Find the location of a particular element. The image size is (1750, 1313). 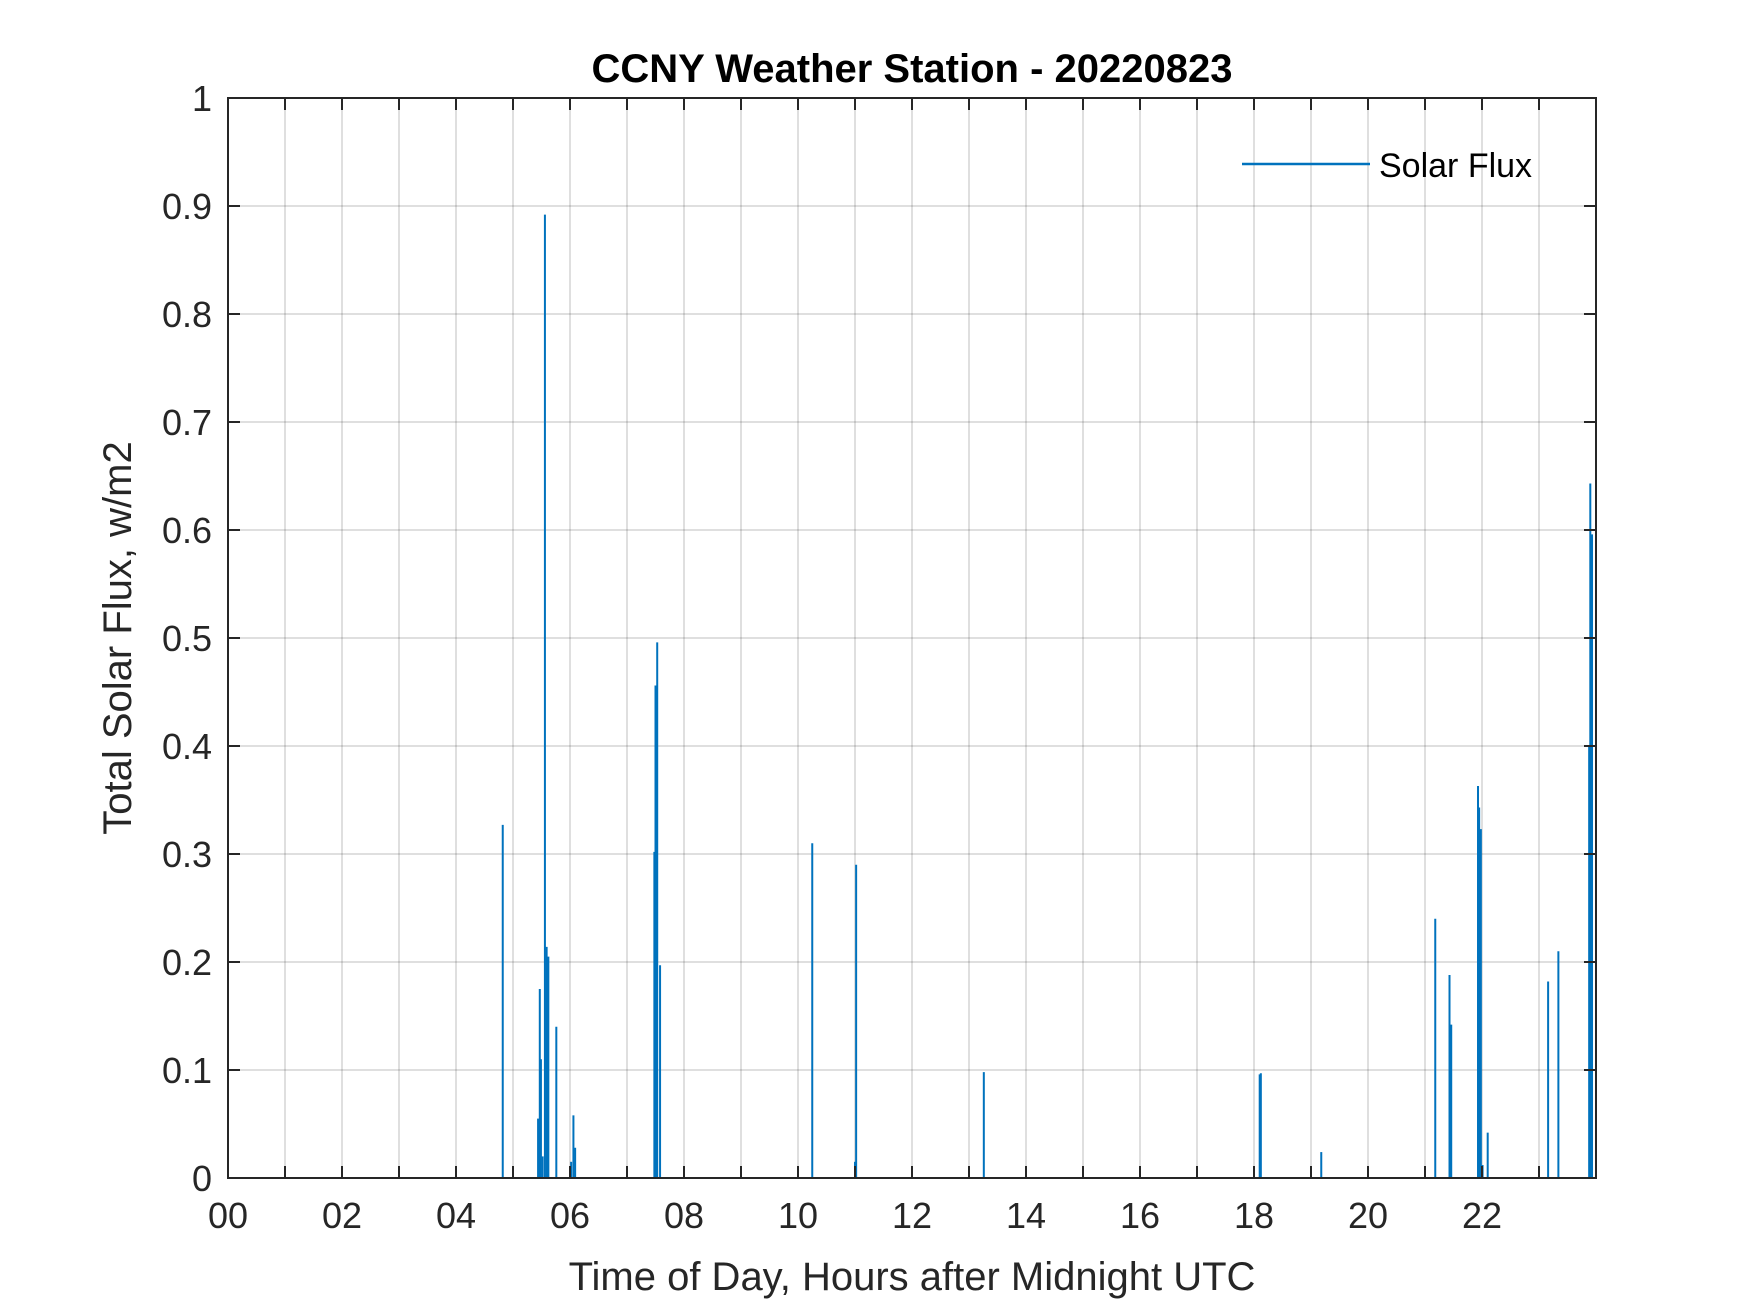

x-tick-label: 18 is located at coordinates (1254, 1215).